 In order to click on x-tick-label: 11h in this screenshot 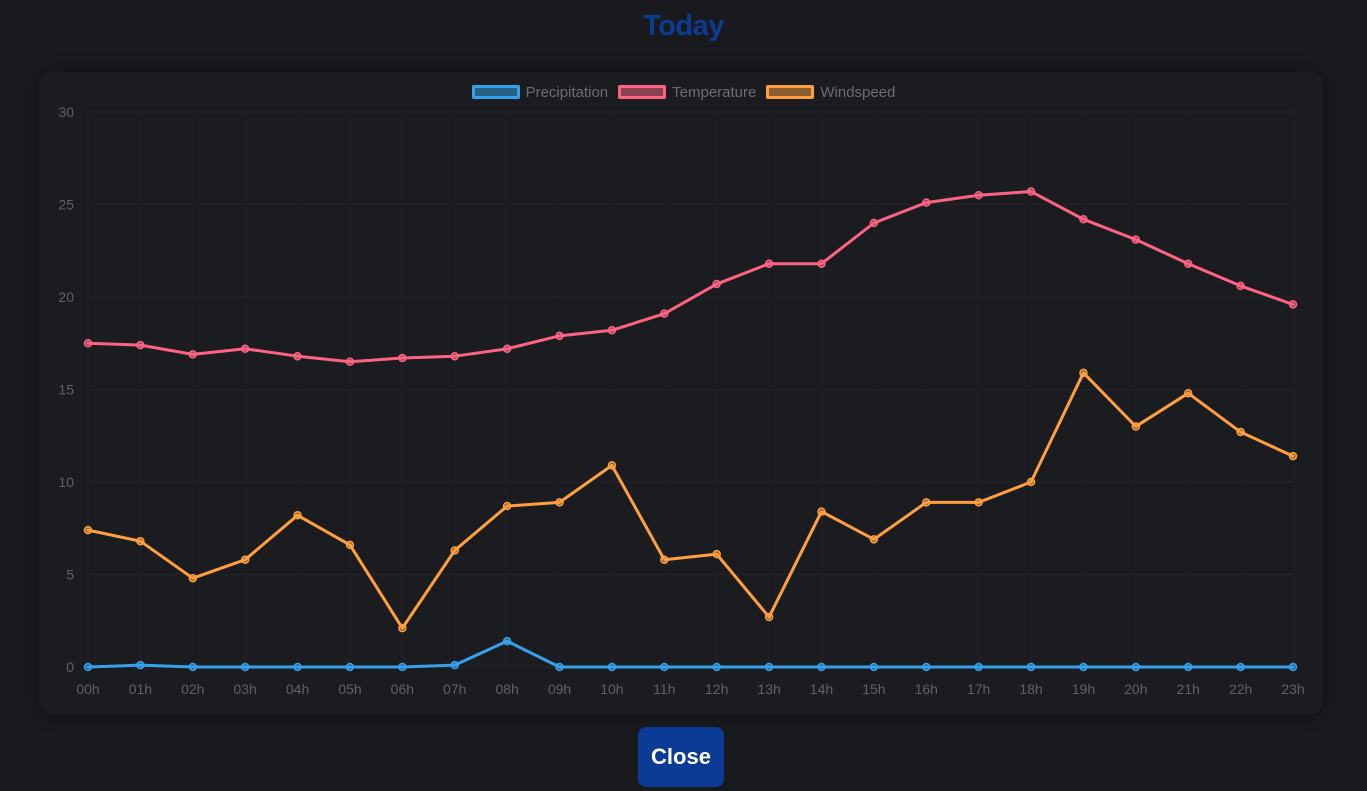, I will do `click(664, 689)`.